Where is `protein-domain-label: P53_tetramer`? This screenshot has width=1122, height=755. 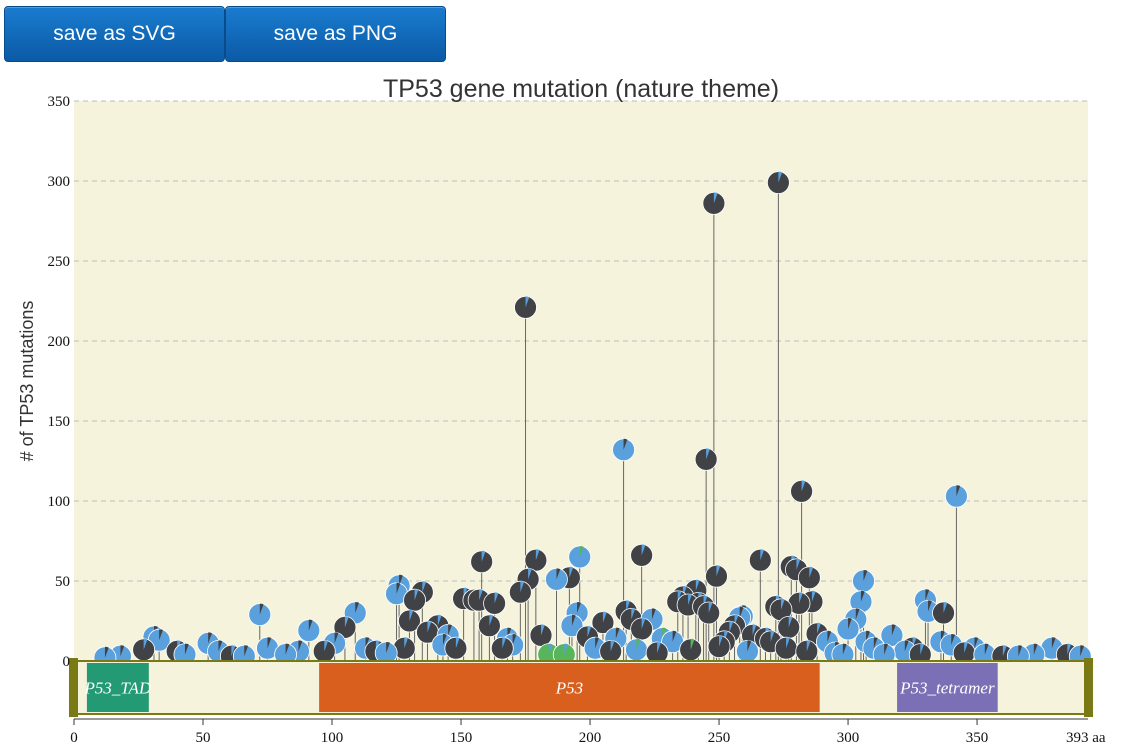
protein-domain-label: P53_tetramer is located at coordinates (947, 688).